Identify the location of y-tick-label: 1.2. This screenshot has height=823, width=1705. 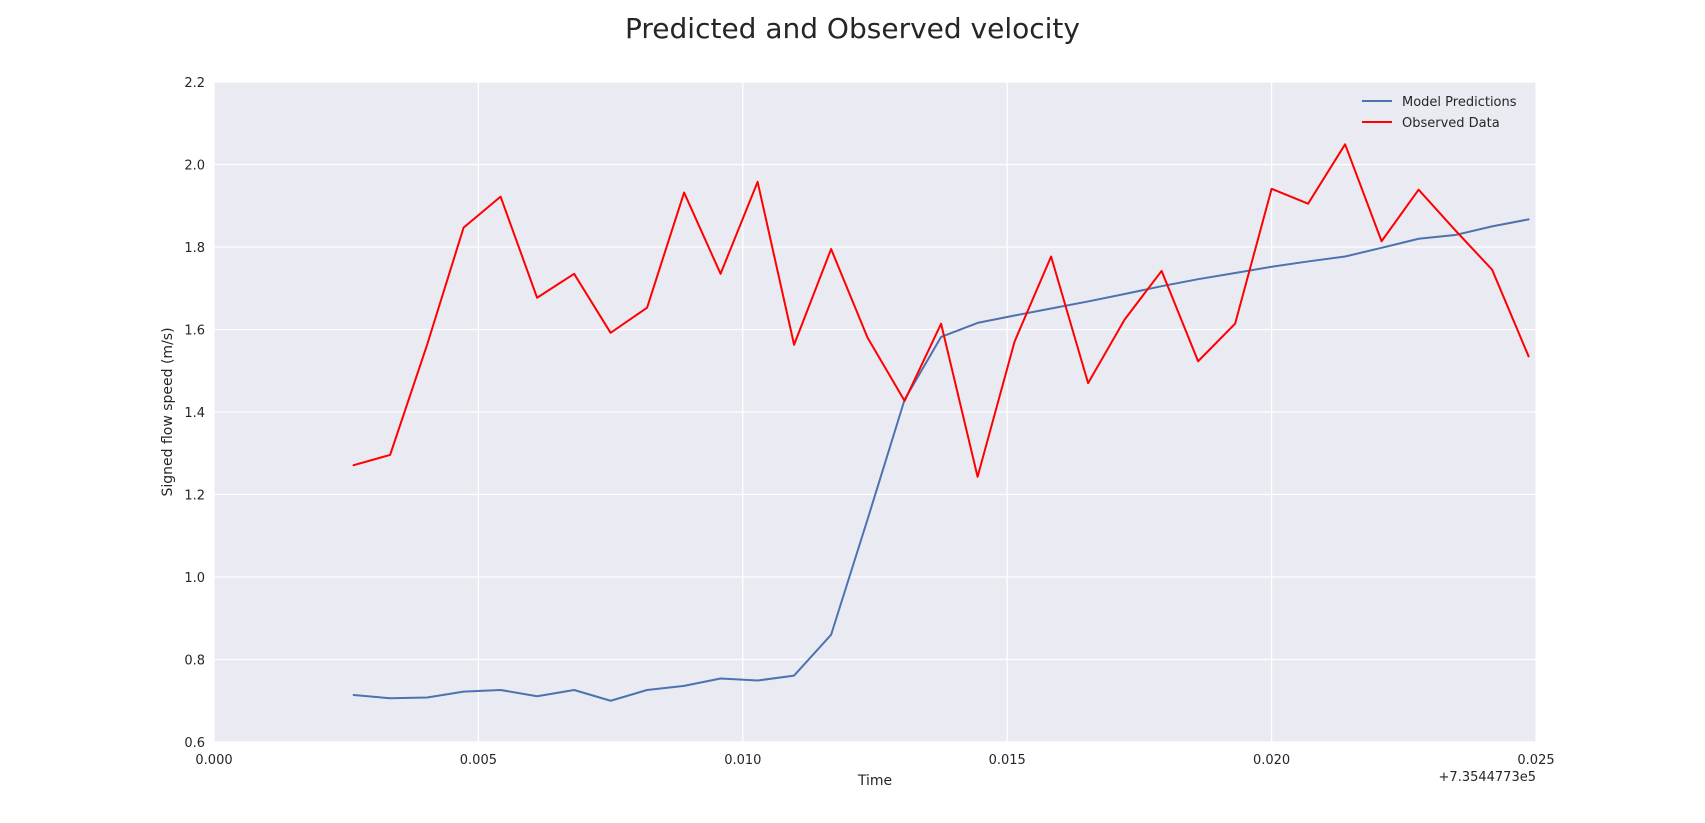
(194, 496).